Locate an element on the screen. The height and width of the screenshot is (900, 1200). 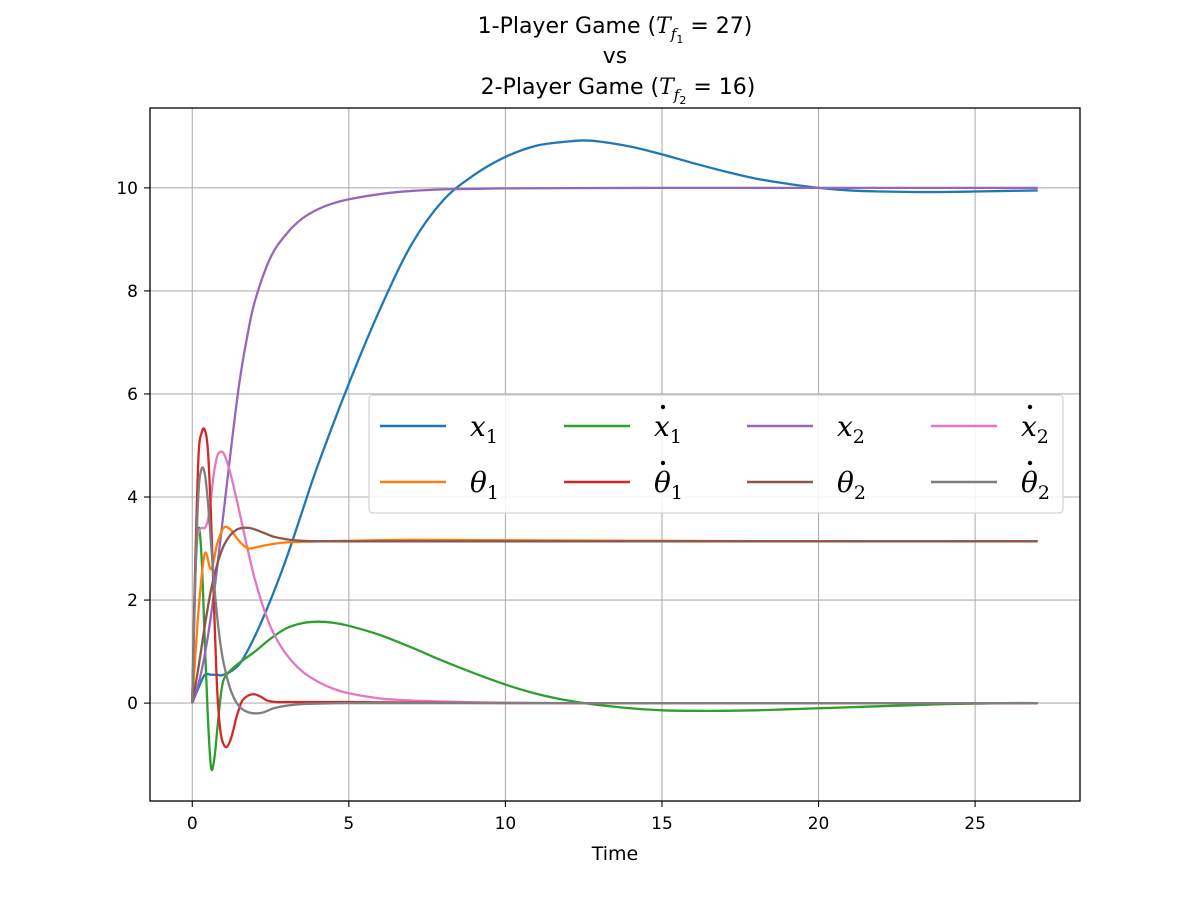
title3-sub: f is located at coordinates (677, 95).